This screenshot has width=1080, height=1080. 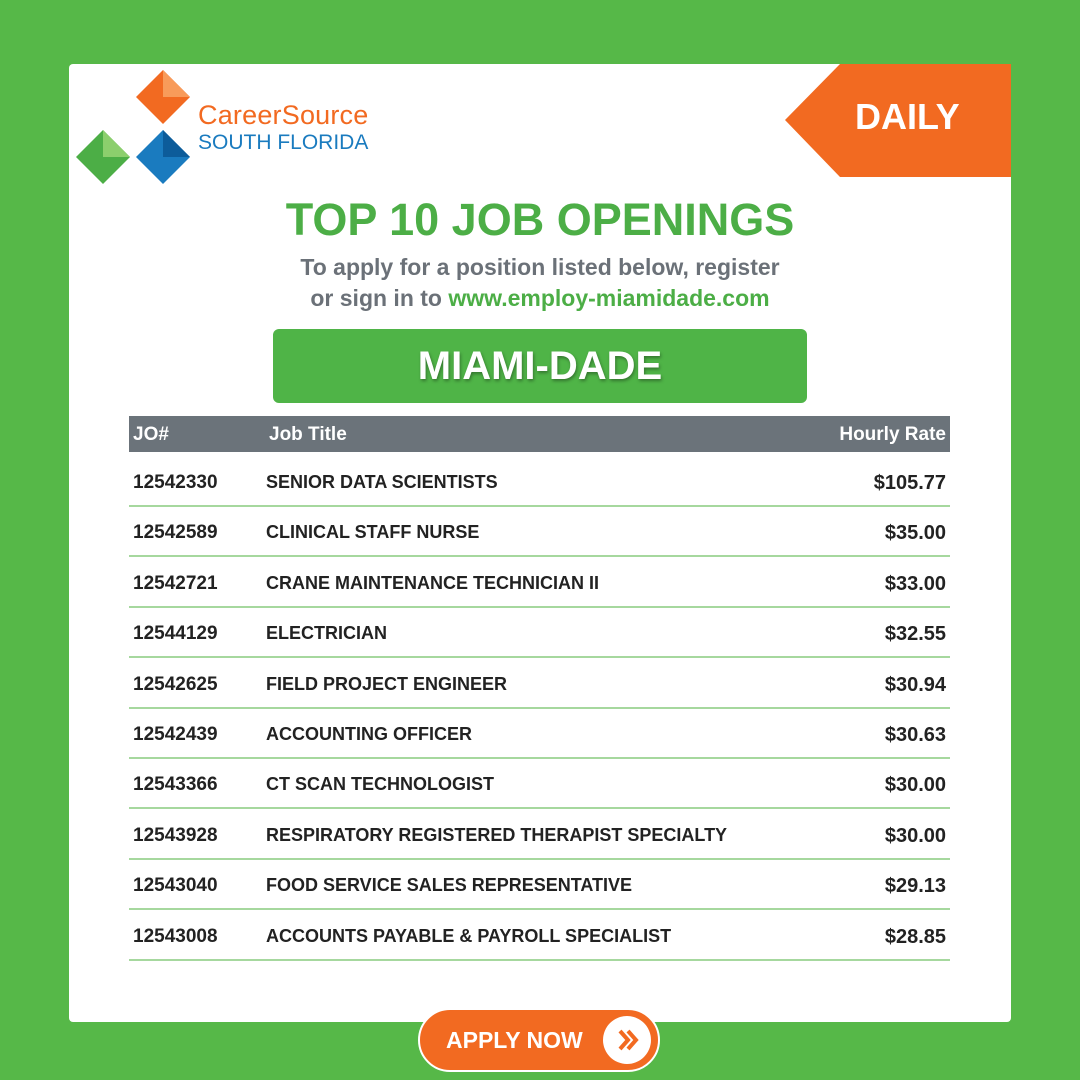 I want to click on subtitle-text: or sign in to, so click(x=376, y=298).